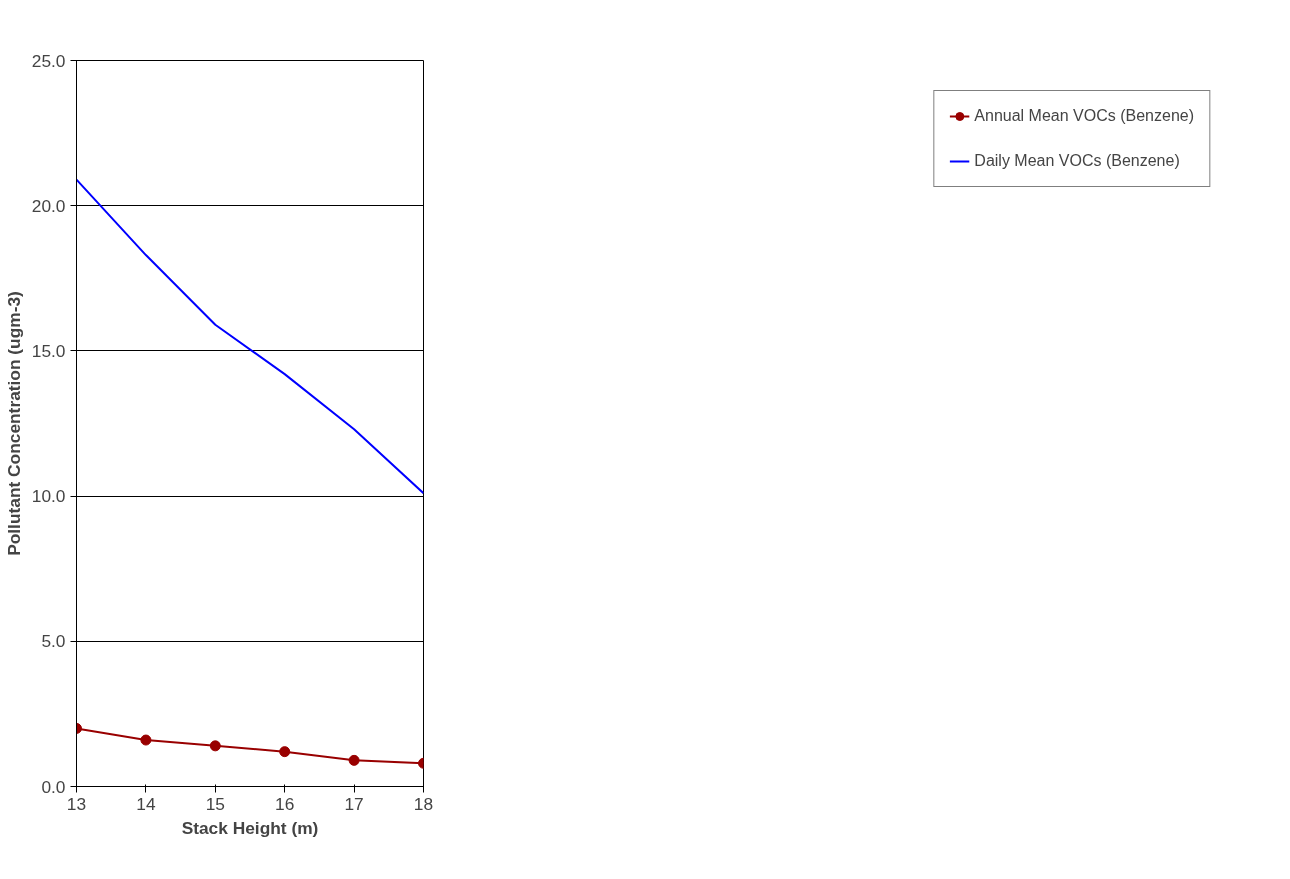 The height and width of the screenshot is (879, 1290). What do you see at coordinates (250, 827) in the screenshot?
I see `x-axis-title: Stack Height (m)` at bounding box center [250, 827].